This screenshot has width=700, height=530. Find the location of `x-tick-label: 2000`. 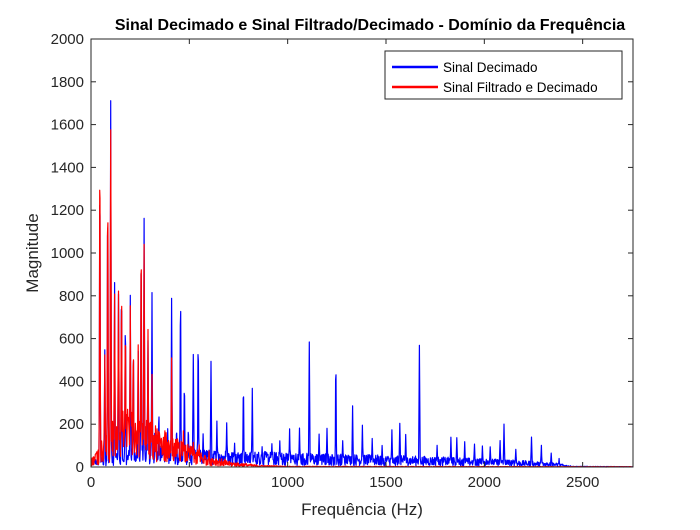

x-tick-label: 2000 is located at coordinates (484, 482).